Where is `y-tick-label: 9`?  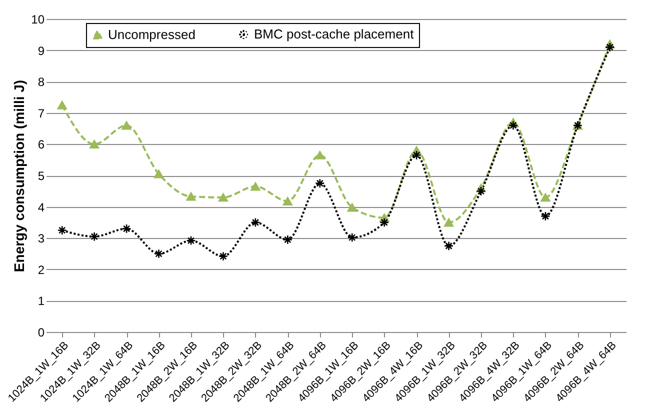
y-tick-label: 9 is located at coordinates (41, 51).